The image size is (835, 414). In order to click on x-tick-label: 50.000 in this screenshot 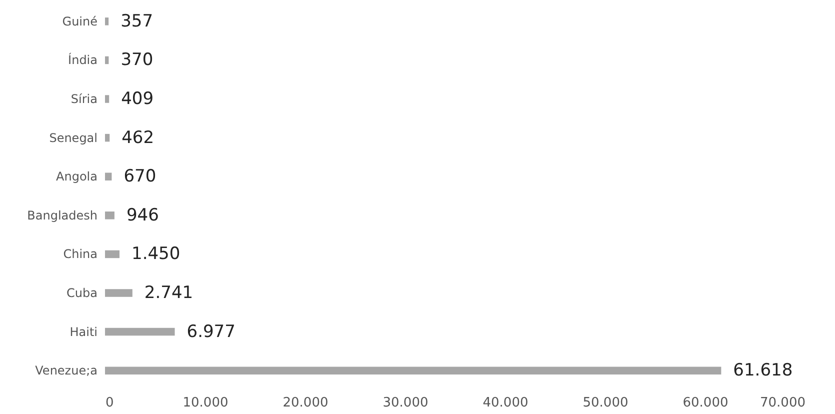, I will do `click(605, 403)`.